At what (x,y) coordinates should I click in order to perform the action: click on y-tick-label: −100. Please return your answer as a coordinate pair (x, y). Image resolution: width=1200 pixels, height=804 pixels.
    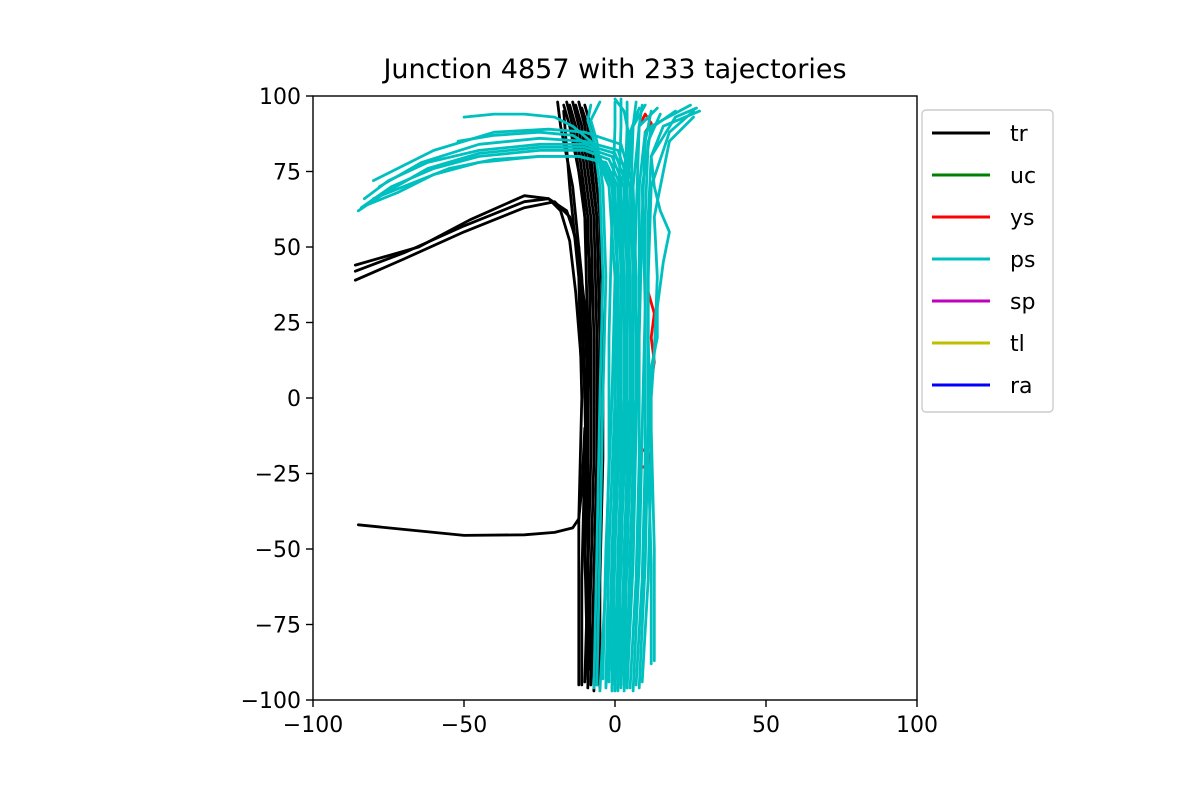
    Looking at the image, I should click on (271, 701).